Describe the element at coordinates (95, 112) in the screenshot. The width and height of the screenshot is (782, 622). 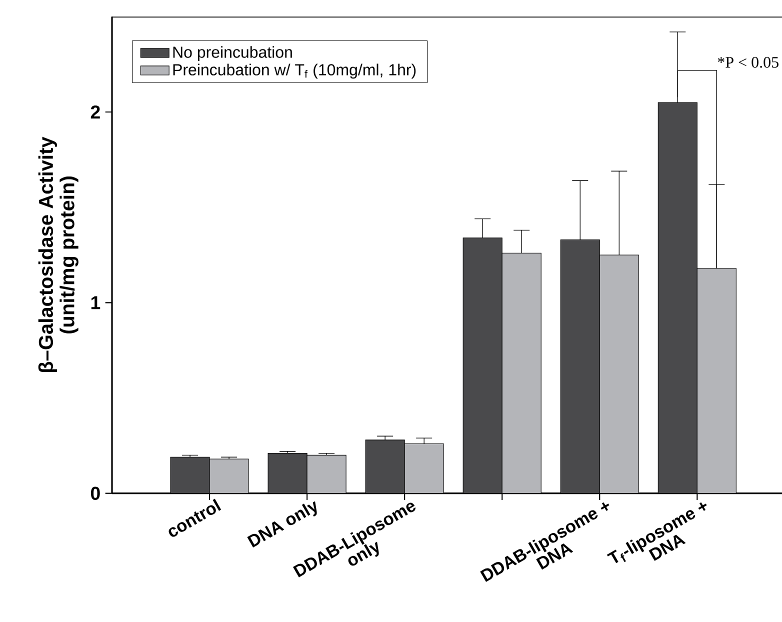
I see `y-tick-label: 2` at that location.